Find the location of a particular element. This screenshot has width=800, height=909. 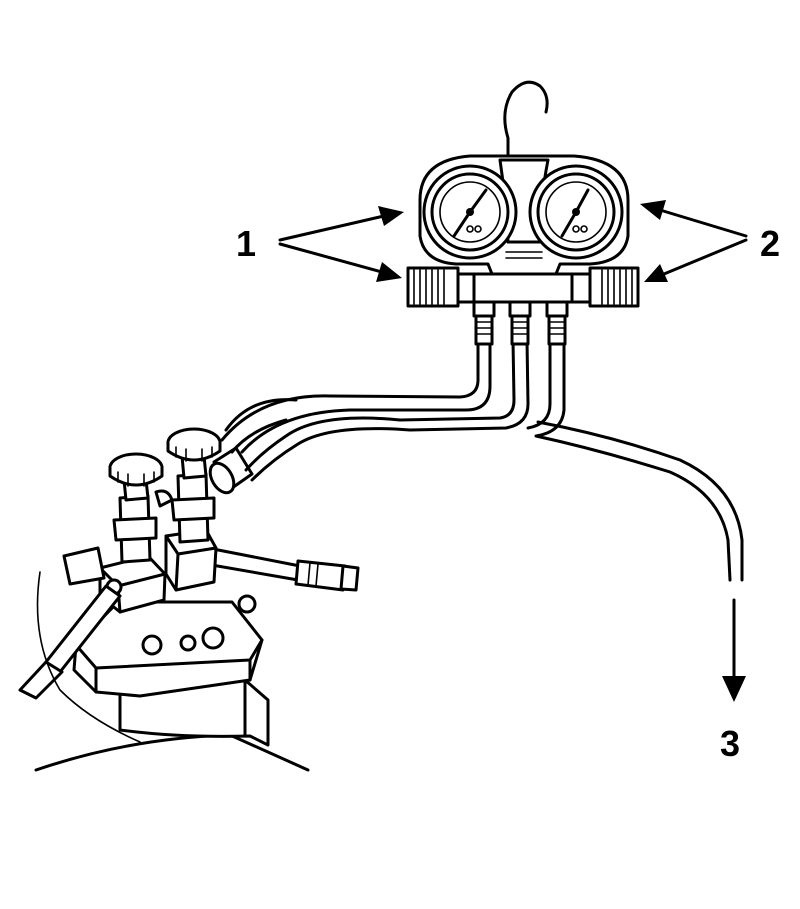

compressor-unit is located at coordinates (172, 683).